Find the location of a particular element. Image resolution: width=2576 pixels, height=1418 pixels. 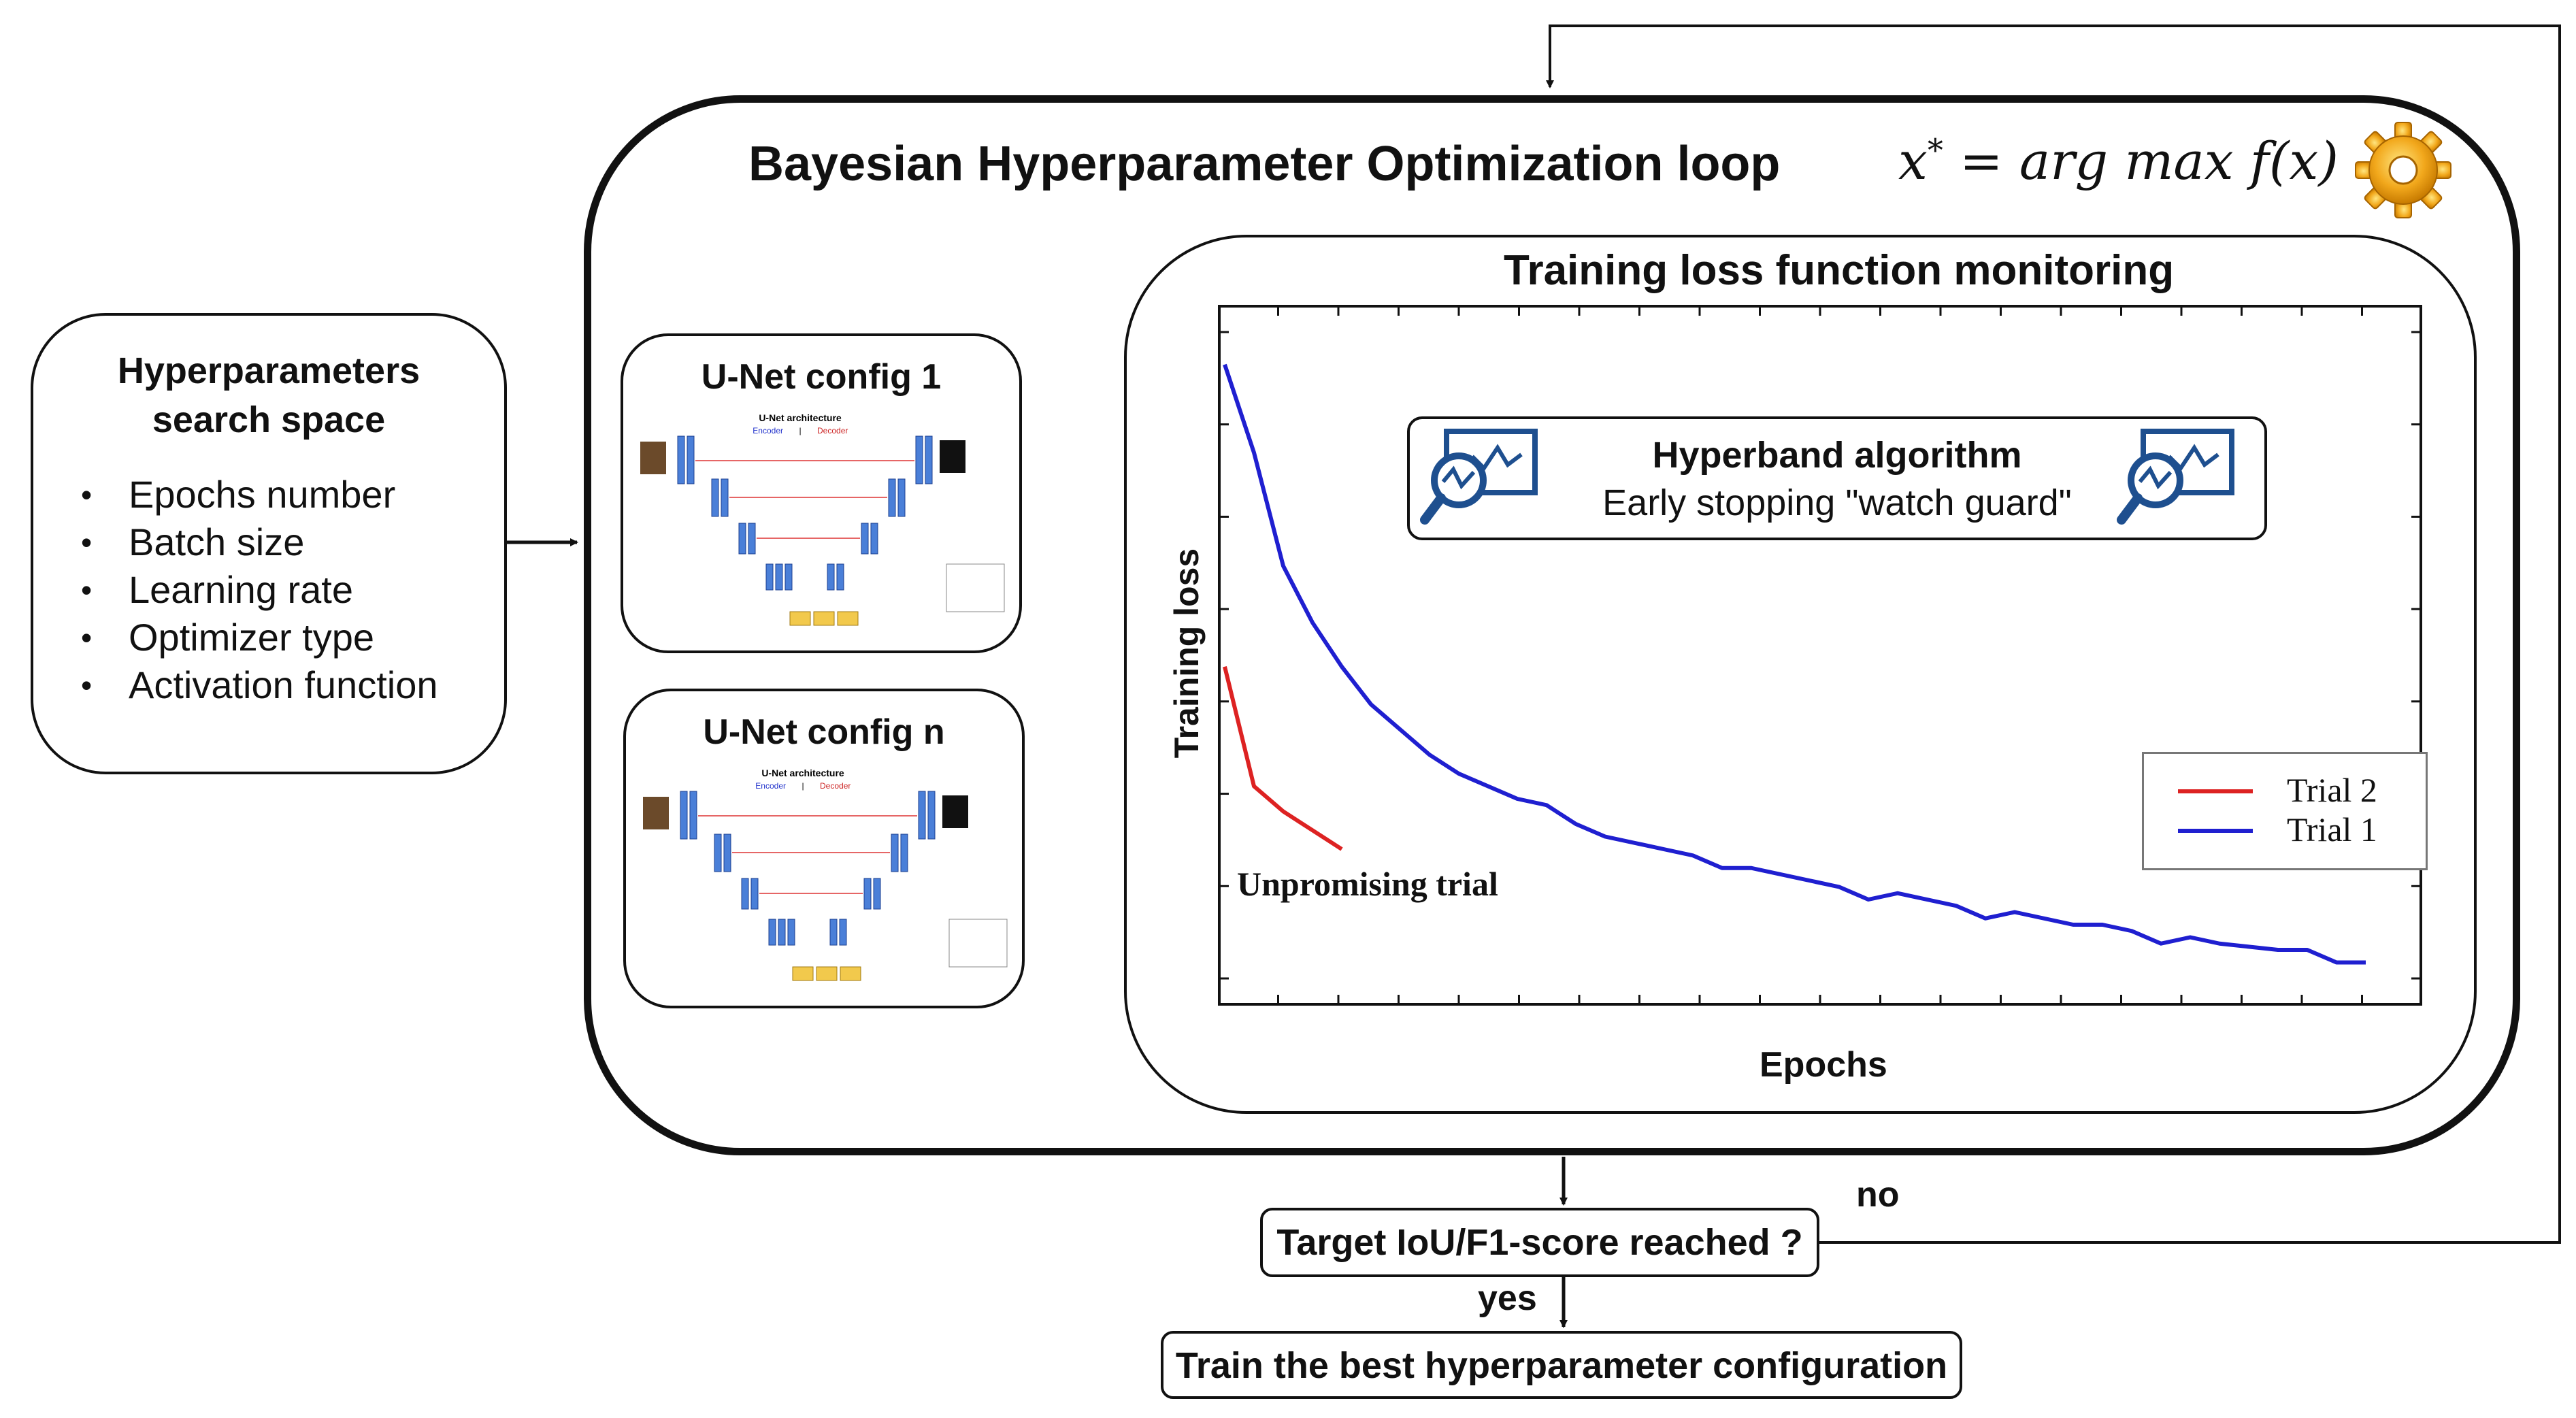

list-item: Optimizer type is located at coordinates (259, 637).